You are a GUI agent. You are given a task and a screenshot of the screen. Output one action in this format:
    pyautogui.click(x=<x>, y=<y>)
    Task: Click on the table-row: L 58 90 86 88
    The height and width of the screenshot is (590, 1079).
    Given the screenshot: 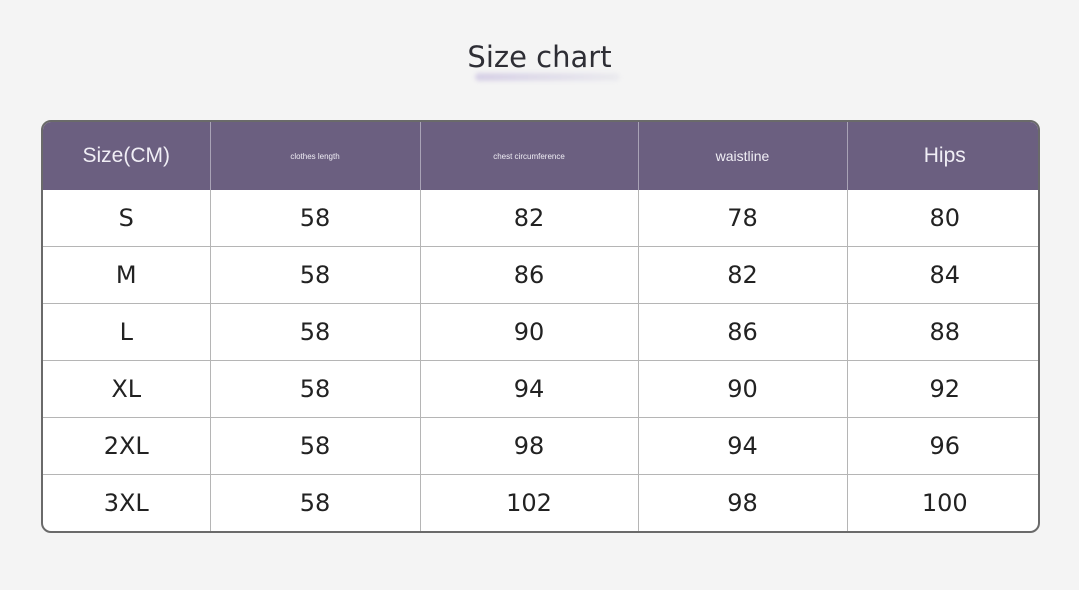 What is the action you would take?
    pyautogui.click(x=540, y=331)
    